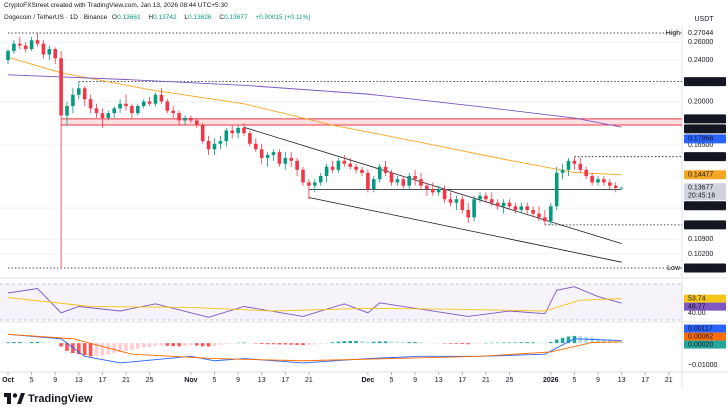  I want to click on rsi-label: 53.74, so click(697, 298).